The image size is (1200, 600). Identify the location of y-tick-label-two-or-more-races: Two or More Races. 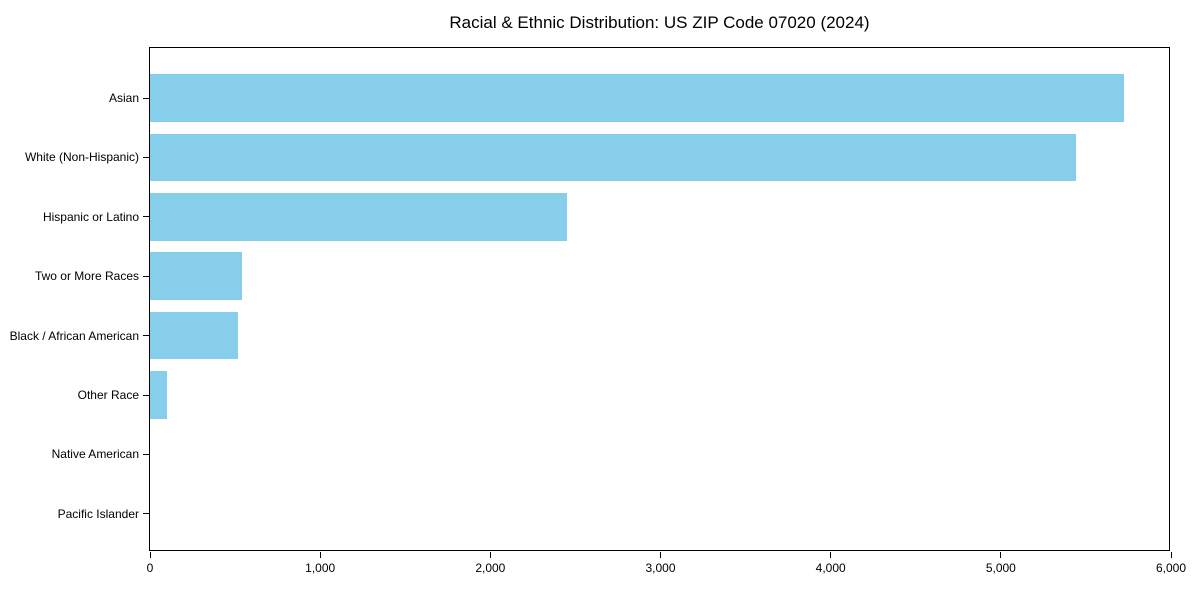
(86, 276).